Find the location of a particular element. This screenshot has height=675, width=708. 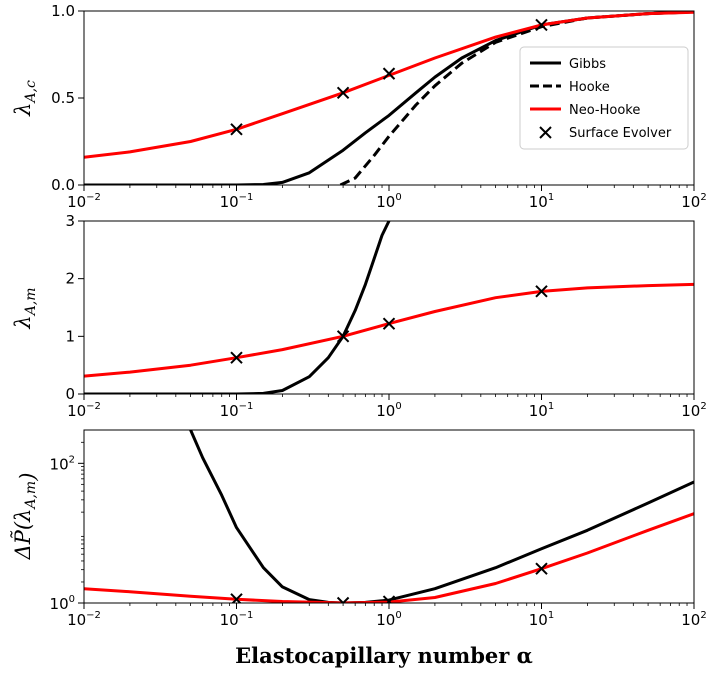

panel-2-xtick-label-0: 10⁻² is located at coordinates (84, 410).